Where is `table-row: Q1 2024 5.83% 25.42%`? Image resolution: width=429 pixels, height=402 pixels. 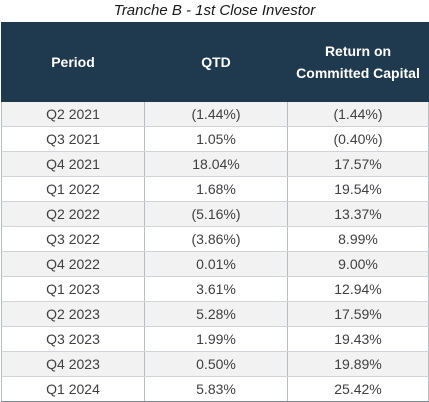
table-row: Q1 2024 5.83% 25.42% is located at coordinates (215, 389).